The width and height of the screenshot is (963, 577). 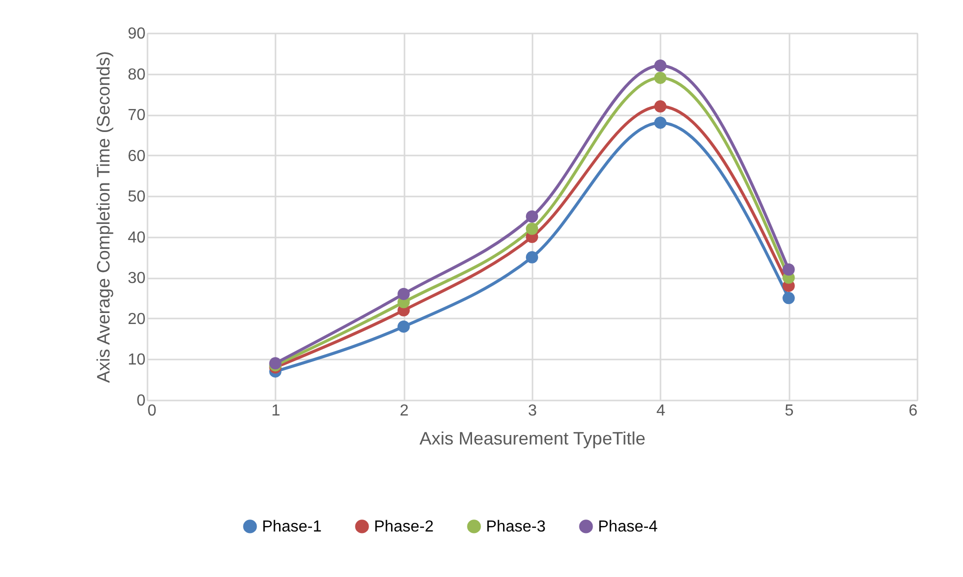 What do you see at coordinates (404, 527) in the screenshot?
I see `legend-label: Phase-2` at bounding box center [404, 527].